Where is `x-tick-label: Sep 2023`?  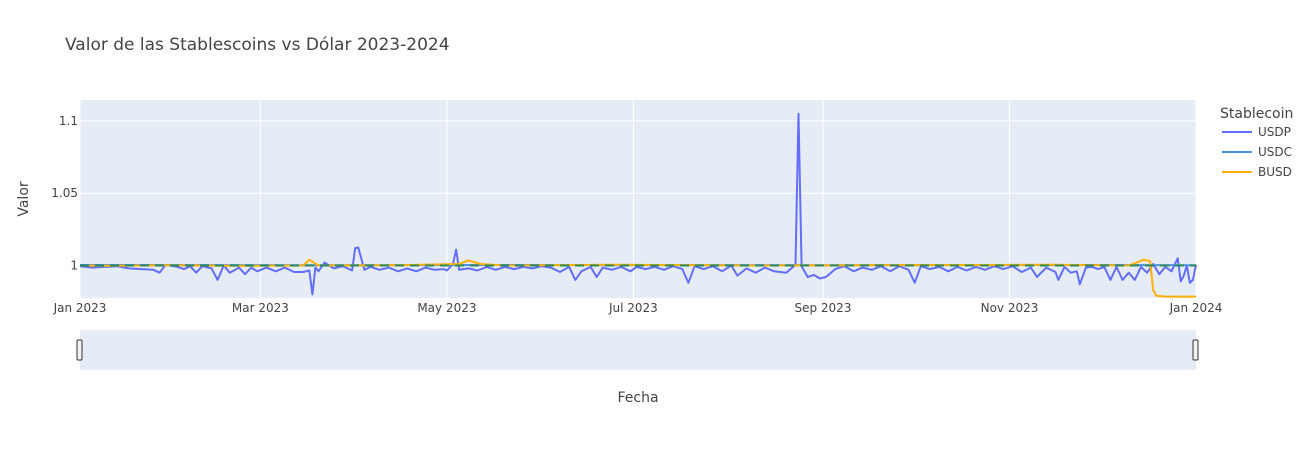
x-tick-label: Sep 2023 is located at coordinates (822, 308).